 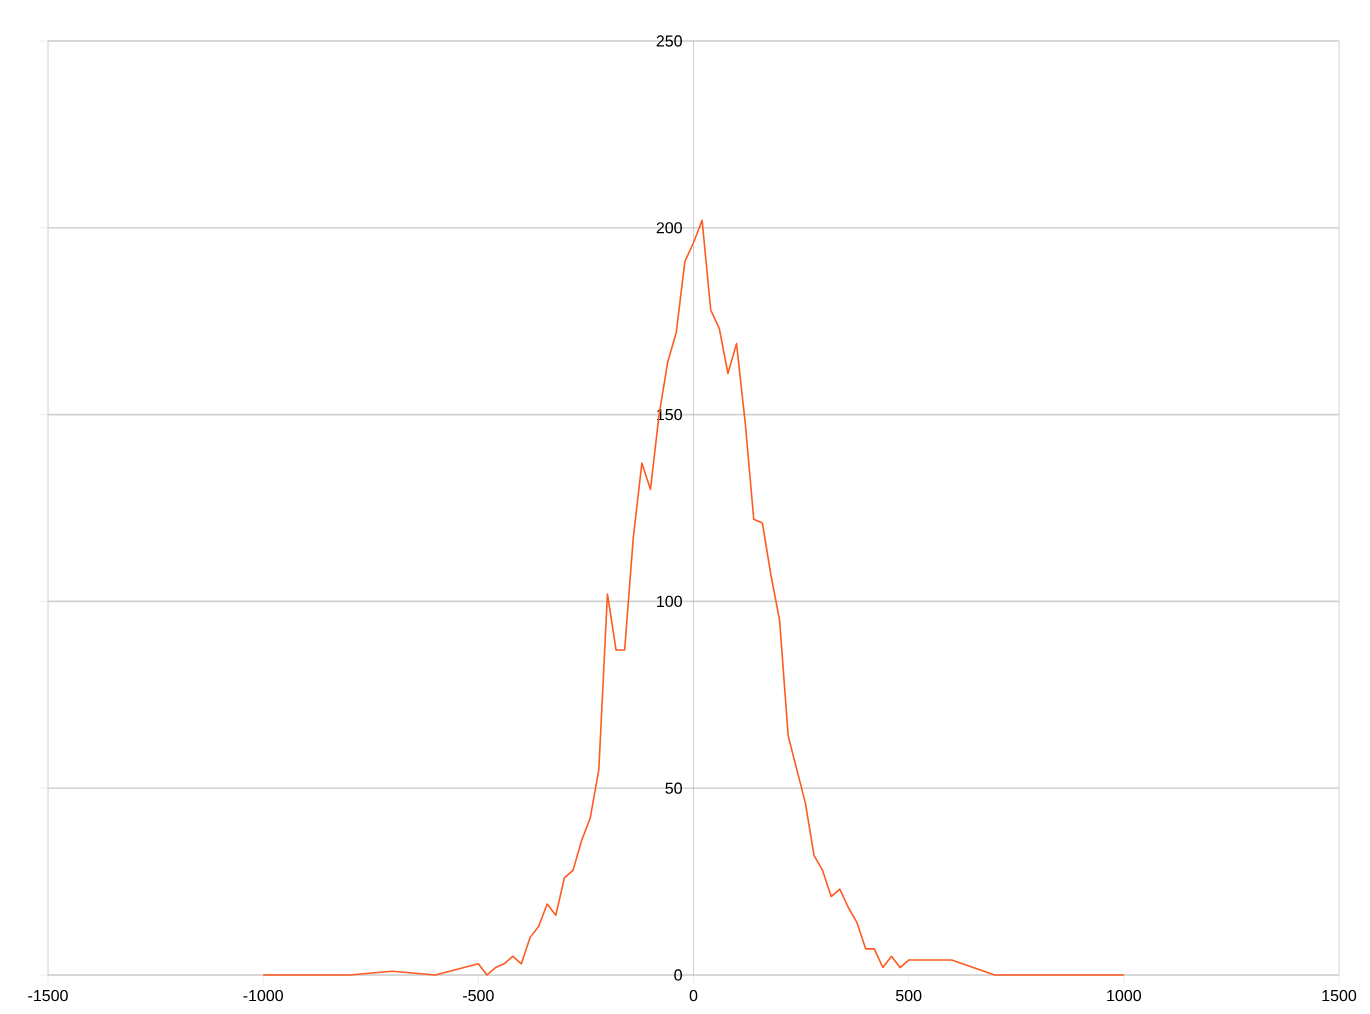 I want to click on y-tick-label: 200, so click(x=669, y=228).